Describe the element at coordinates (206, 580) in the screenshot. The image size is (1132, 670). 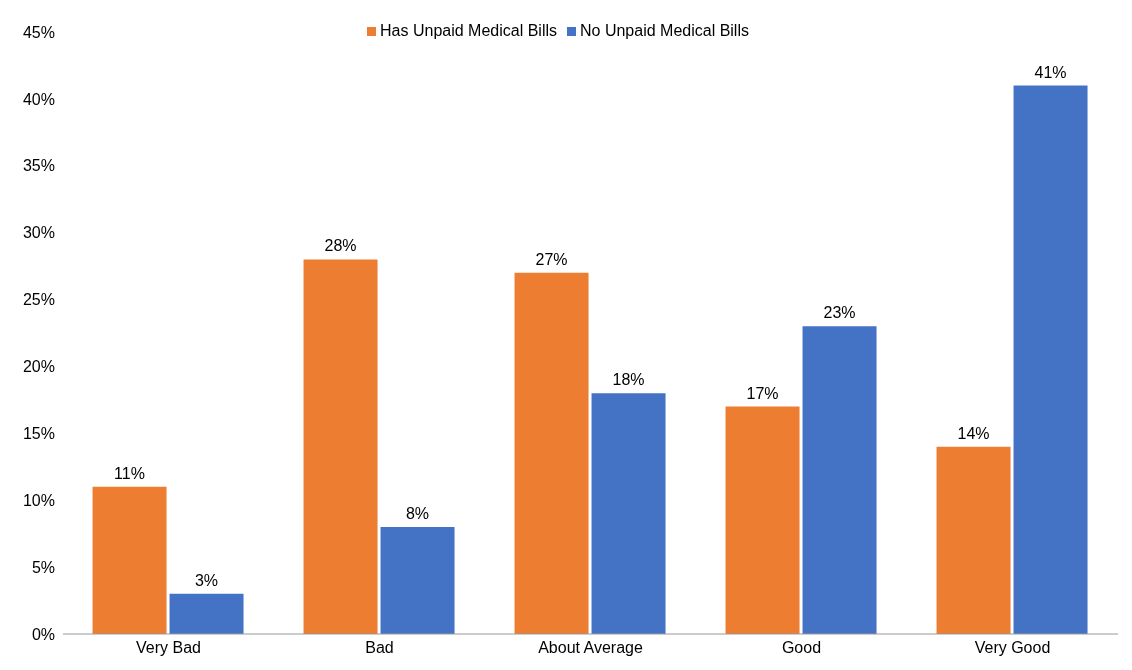
I see `data-label: 3%` at that location.